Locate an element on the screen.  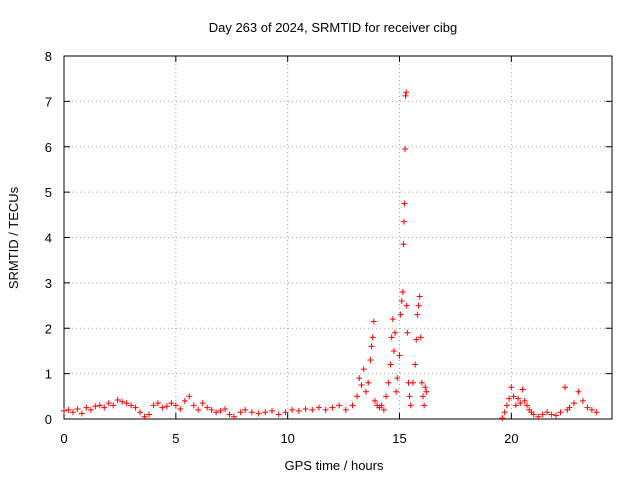
y-tick-label: 0 is located at coordinates (48, 419).